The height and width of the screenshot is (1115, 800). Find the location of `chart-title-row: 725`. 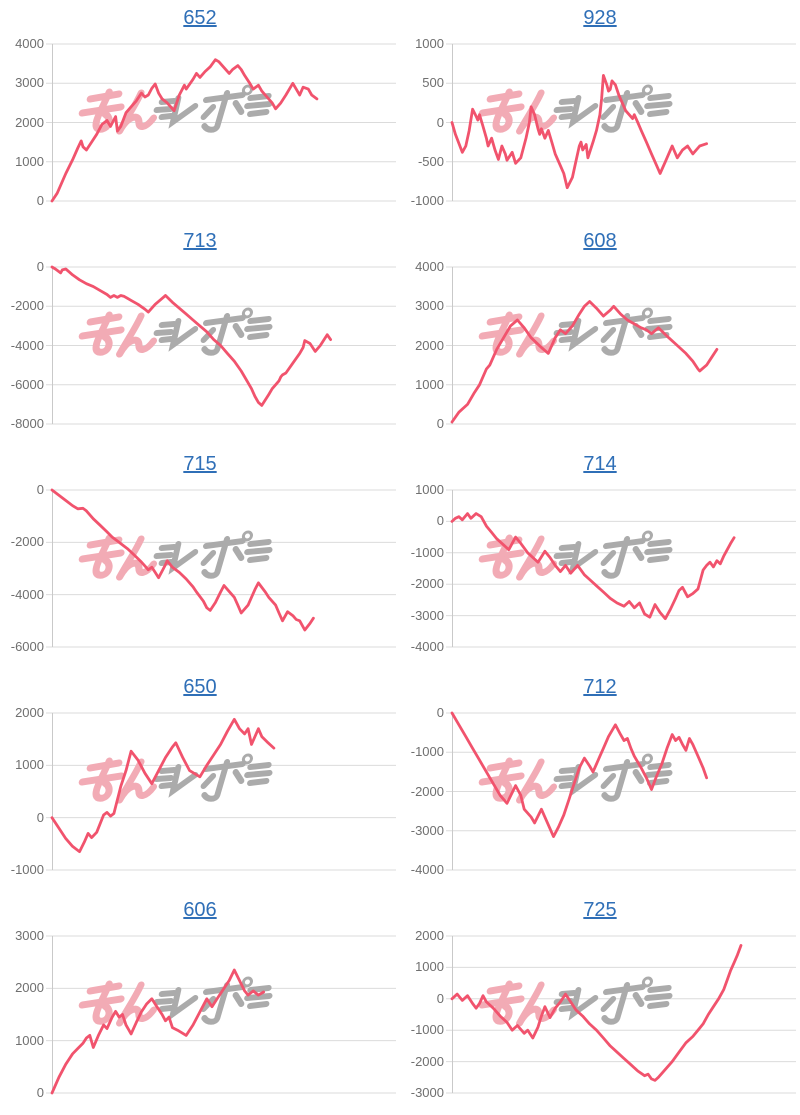

chart-title-row: 725 is located at coordinates (600, 910).